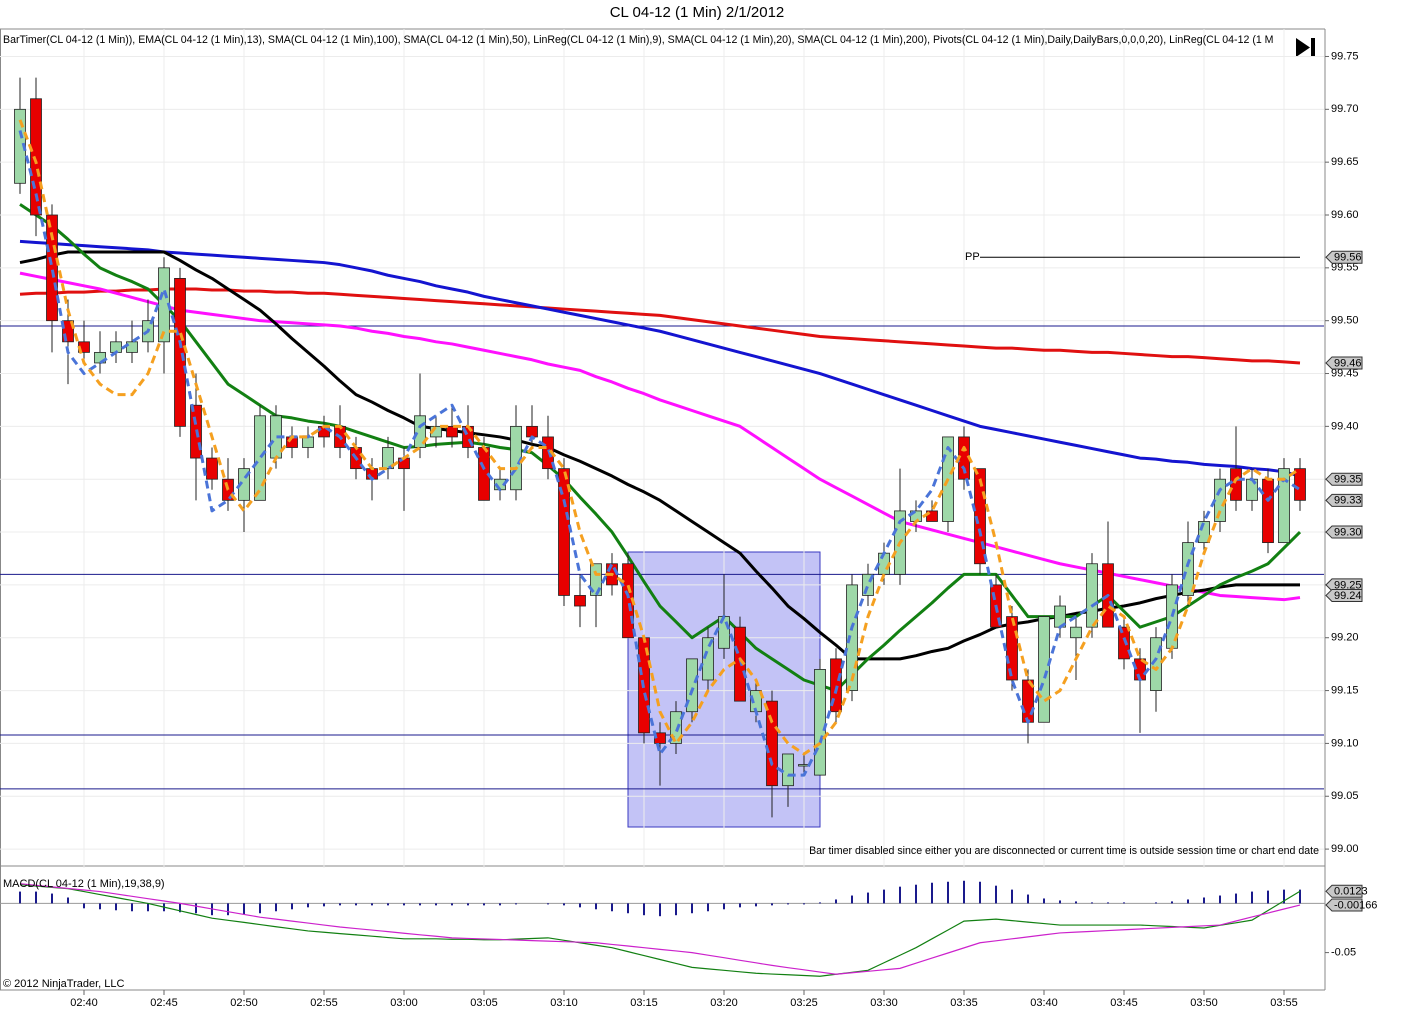 The width and height of the screenshot is (1401, 1036). What do you see at coordinates (1348, 532) in the screenshot?
I see `price-marker-label: 99.30` at bounding box center [1348, 532].